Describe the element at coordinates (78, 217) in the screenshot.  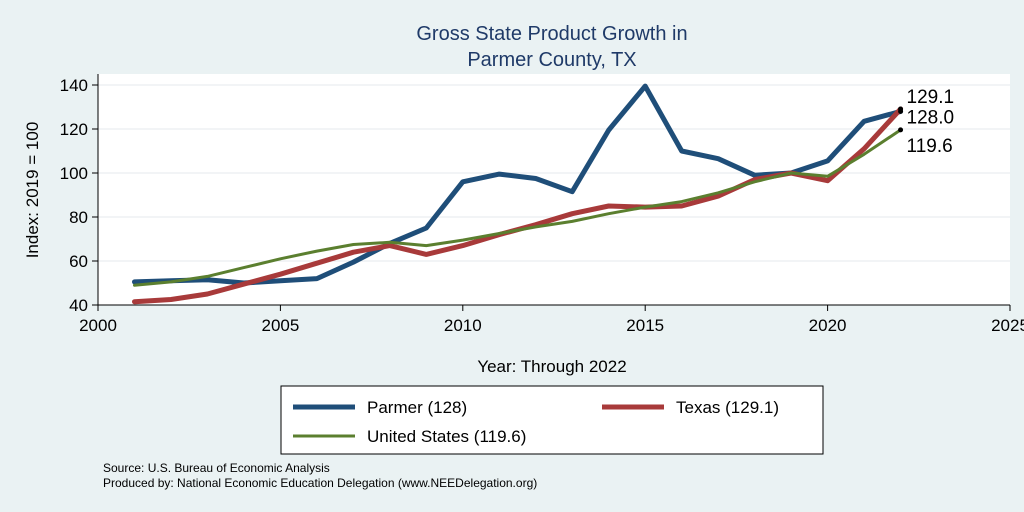
I see `y-tick-label: 80` at that location.